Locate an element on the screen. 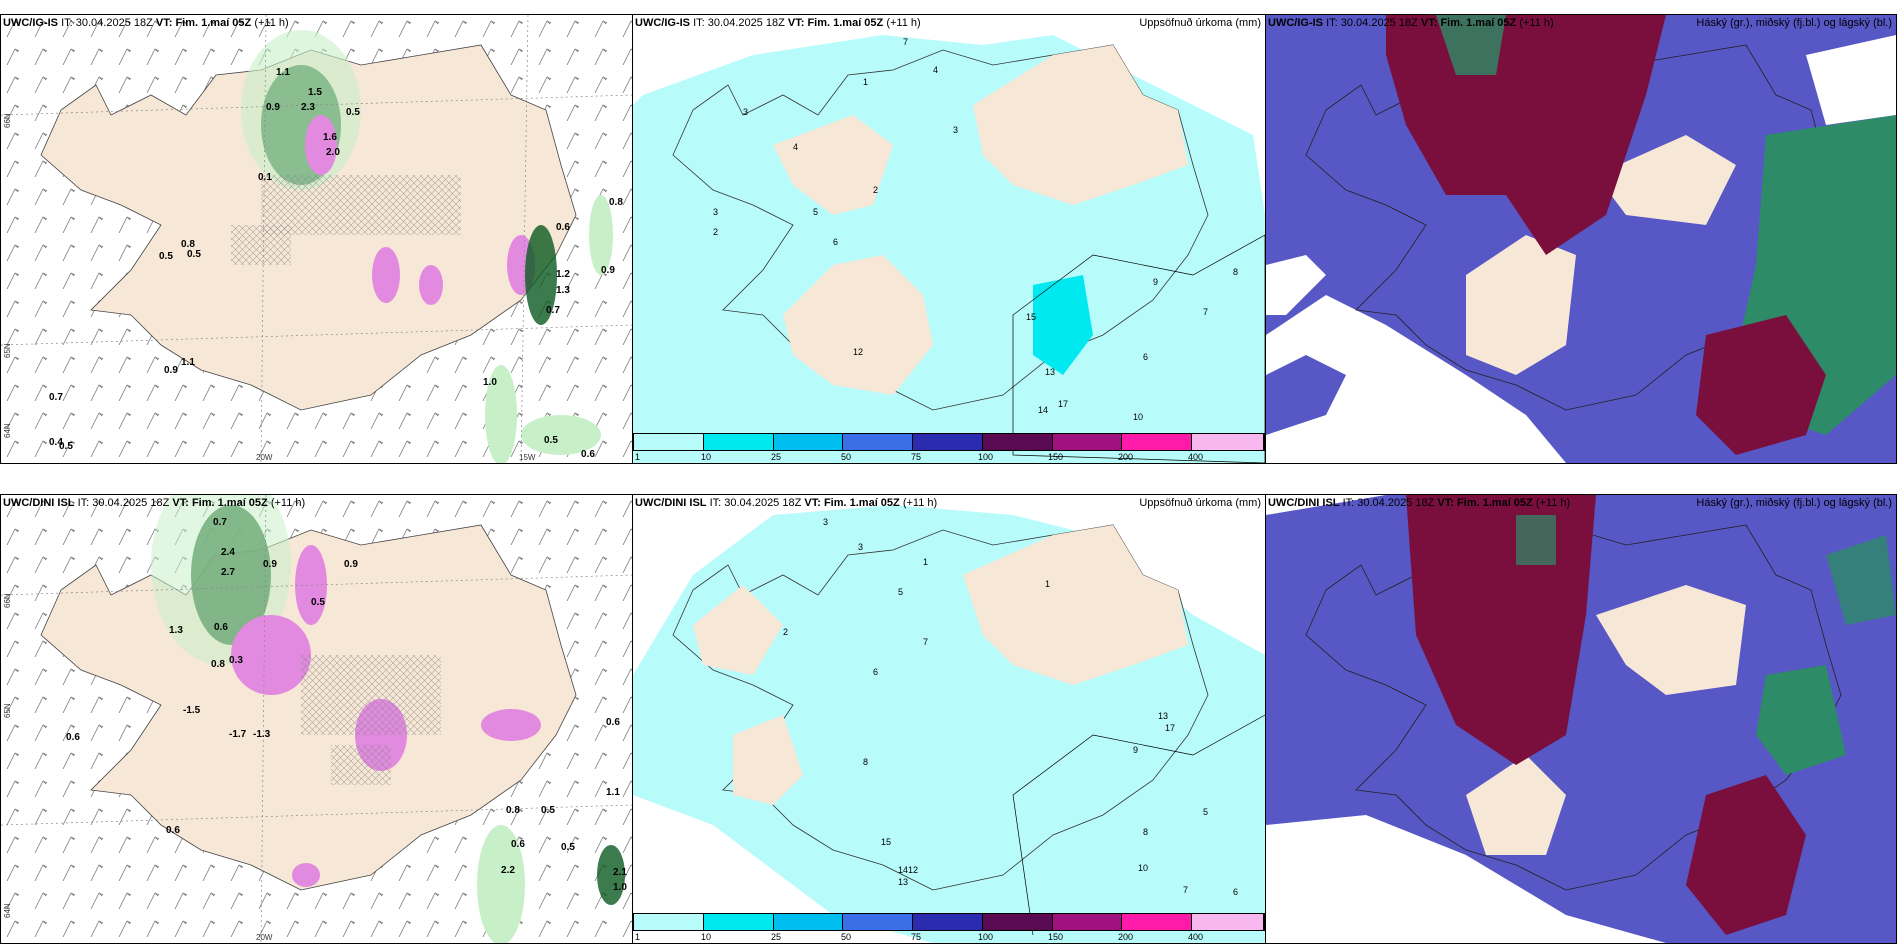 This screenshot has height=950, width=1900. wind-label: 2.0 is located at coordinates (333, 152).